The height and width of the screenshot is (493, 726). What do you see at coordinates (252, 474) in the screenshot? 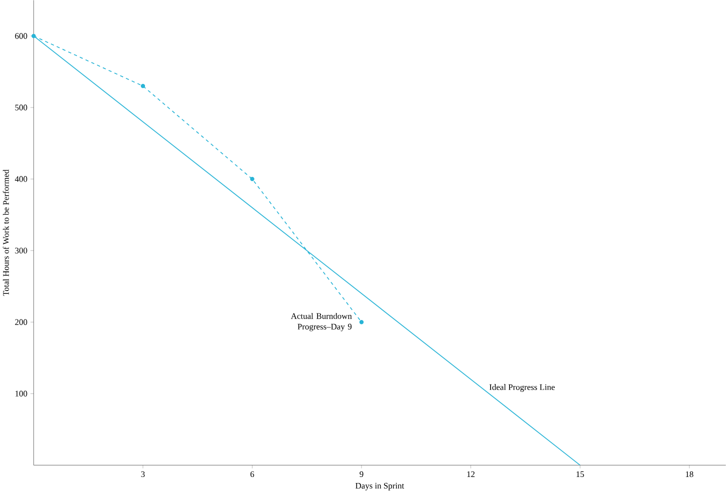
I see `x-tick-label: 6` at bounding box center [252, 474].